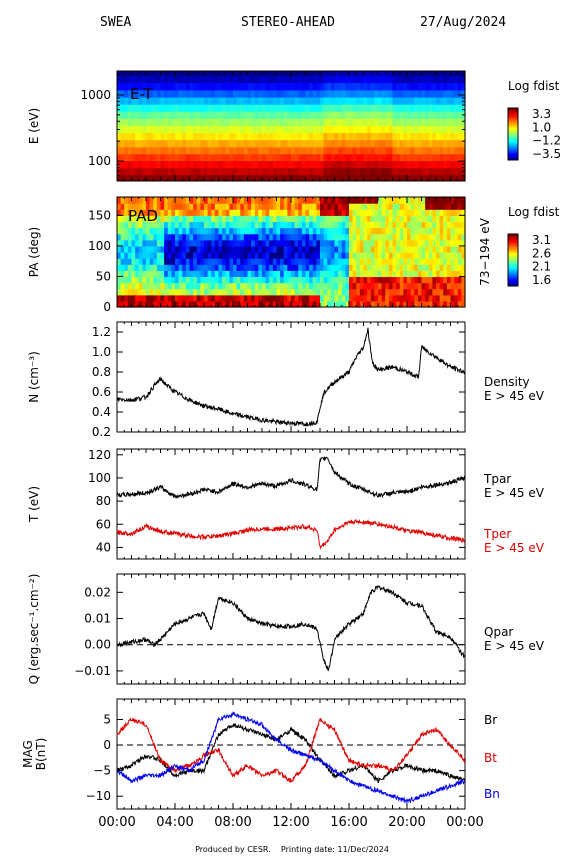  What do you see at coordinates (107, 307) in the screenshot?
I see `pad-tick-0: 0` at bounding box center [107, 307].